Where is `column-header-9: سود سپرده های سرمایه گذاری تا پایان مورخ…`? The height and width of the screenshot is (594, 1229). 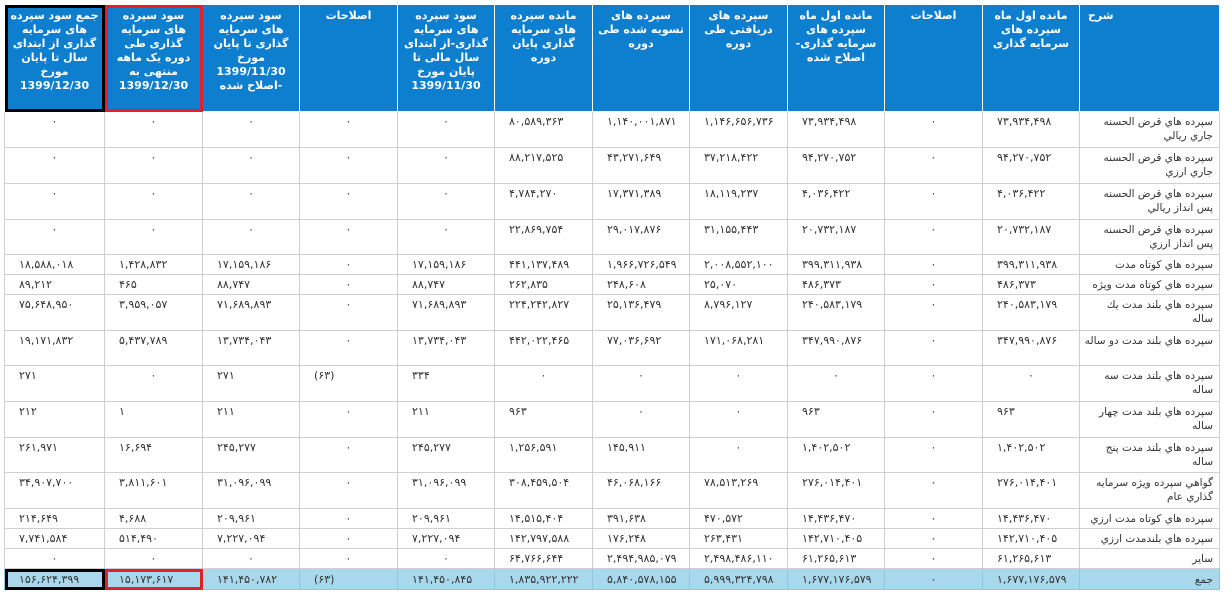
column-header-9: سود سپرده های سرمایه گذاری تا پایان مورخ… is located at coordinates (251, 58).